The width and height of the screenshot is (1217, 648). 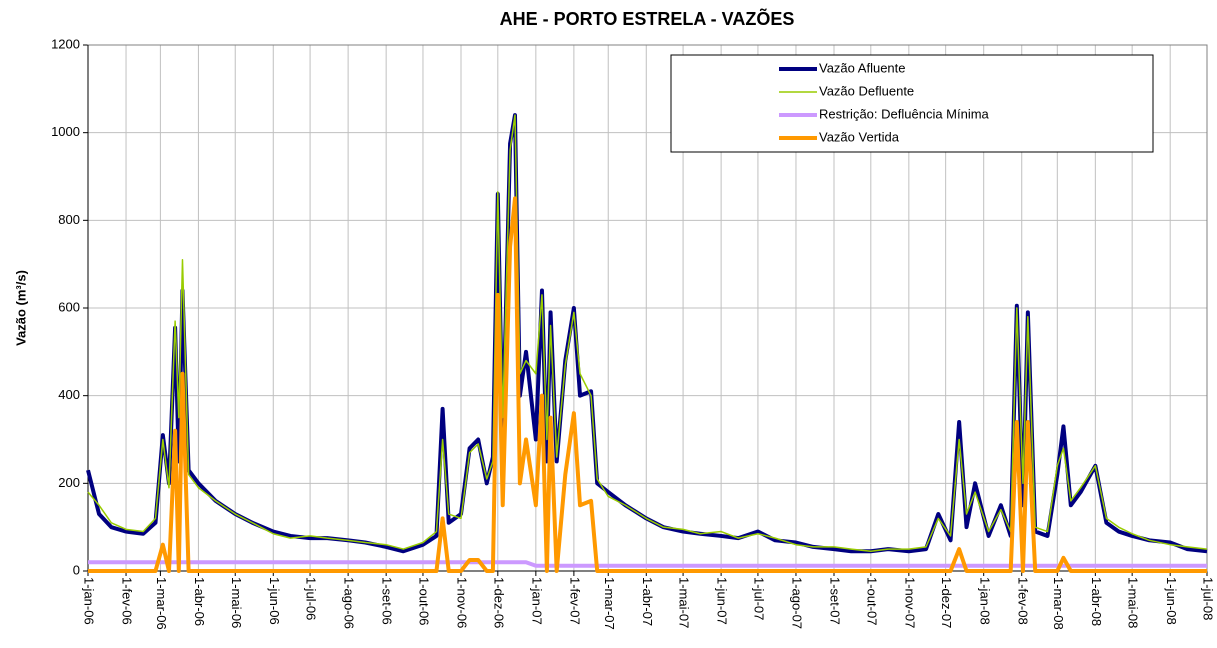 What do you see at coordinates (536, 601) in the screenshot?
I see `x-tick-label: 1-jan-07` at bounding box center [536, 601].